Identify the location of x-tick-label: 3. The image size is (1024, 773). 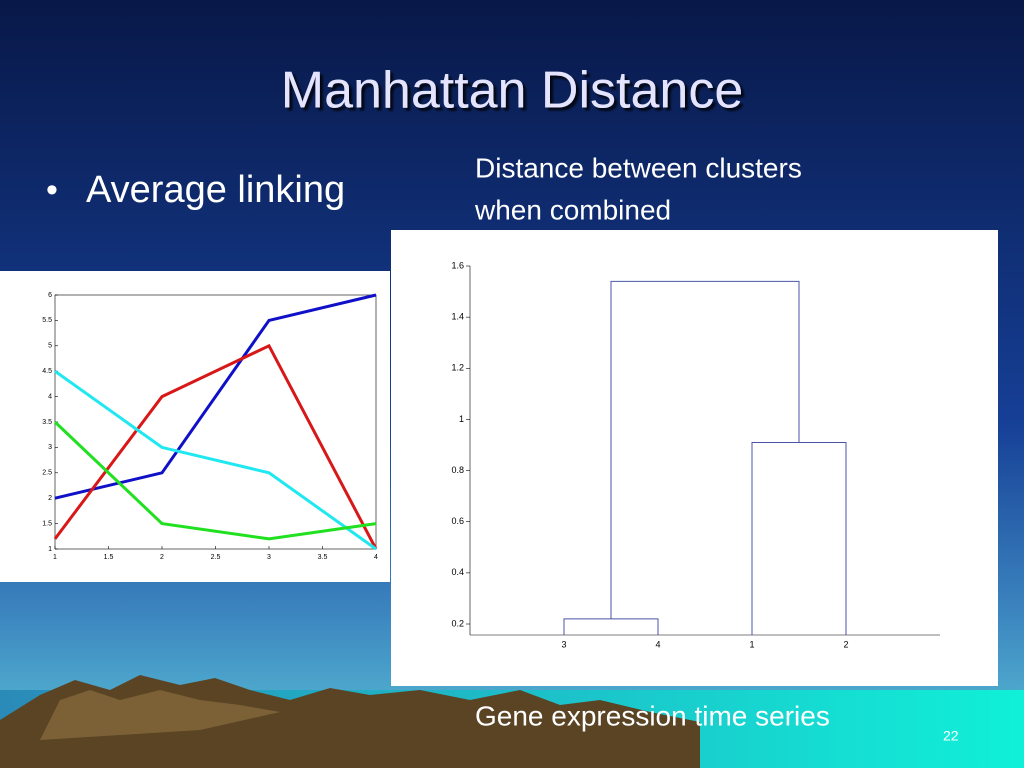
(269, 557).